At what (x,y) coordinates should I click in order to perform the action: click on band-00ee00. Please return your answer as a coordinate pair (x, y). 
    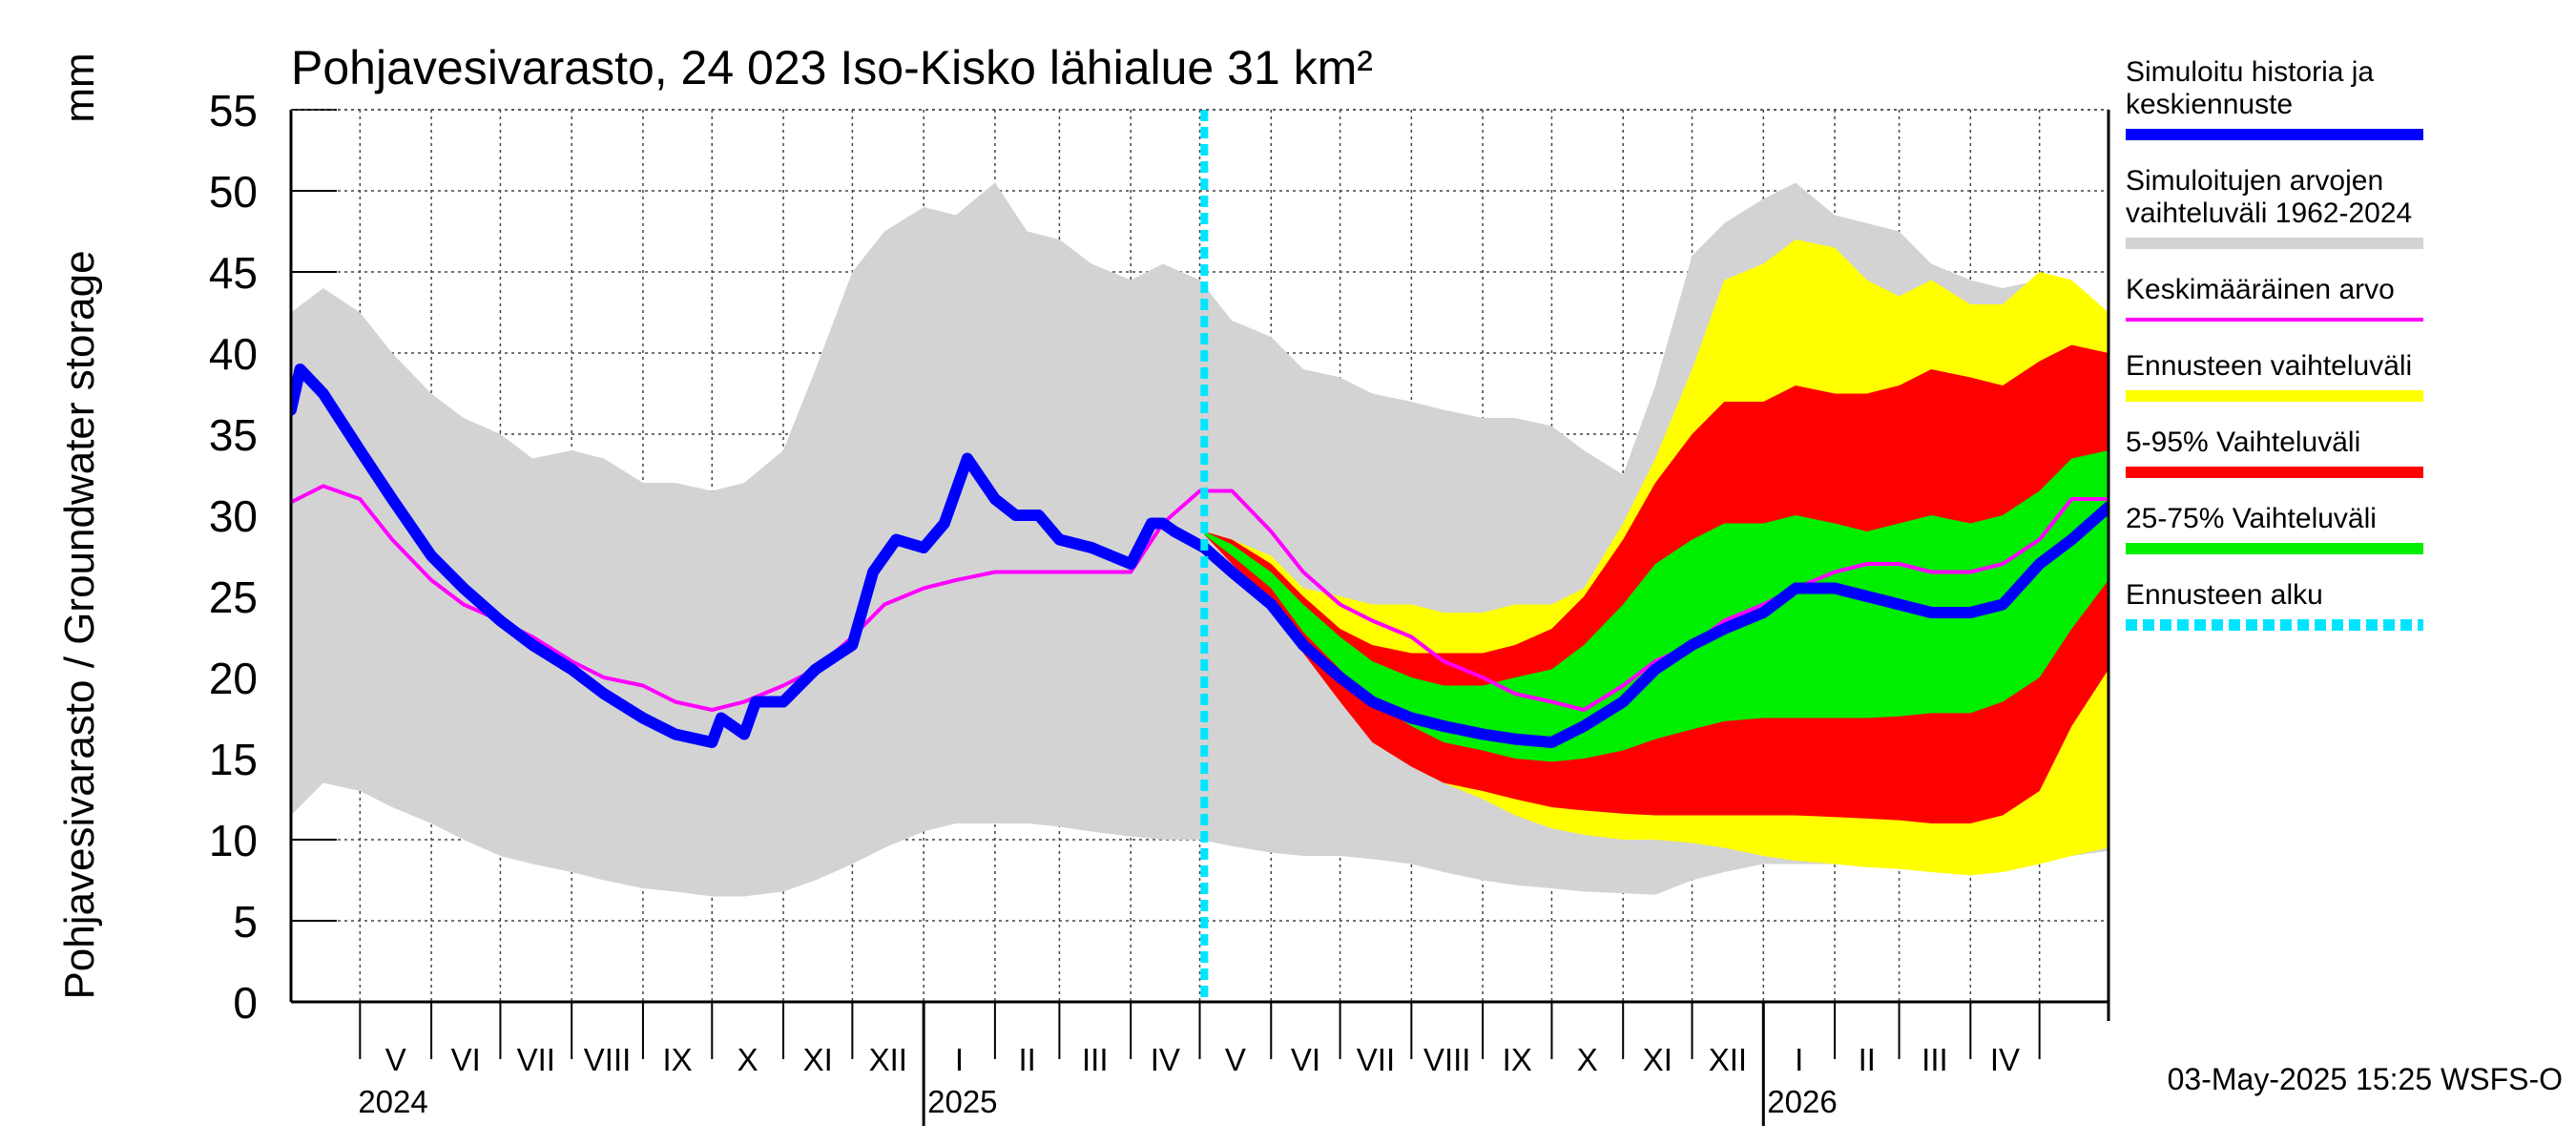
    Looking at the image, I should click on (1656, 606).